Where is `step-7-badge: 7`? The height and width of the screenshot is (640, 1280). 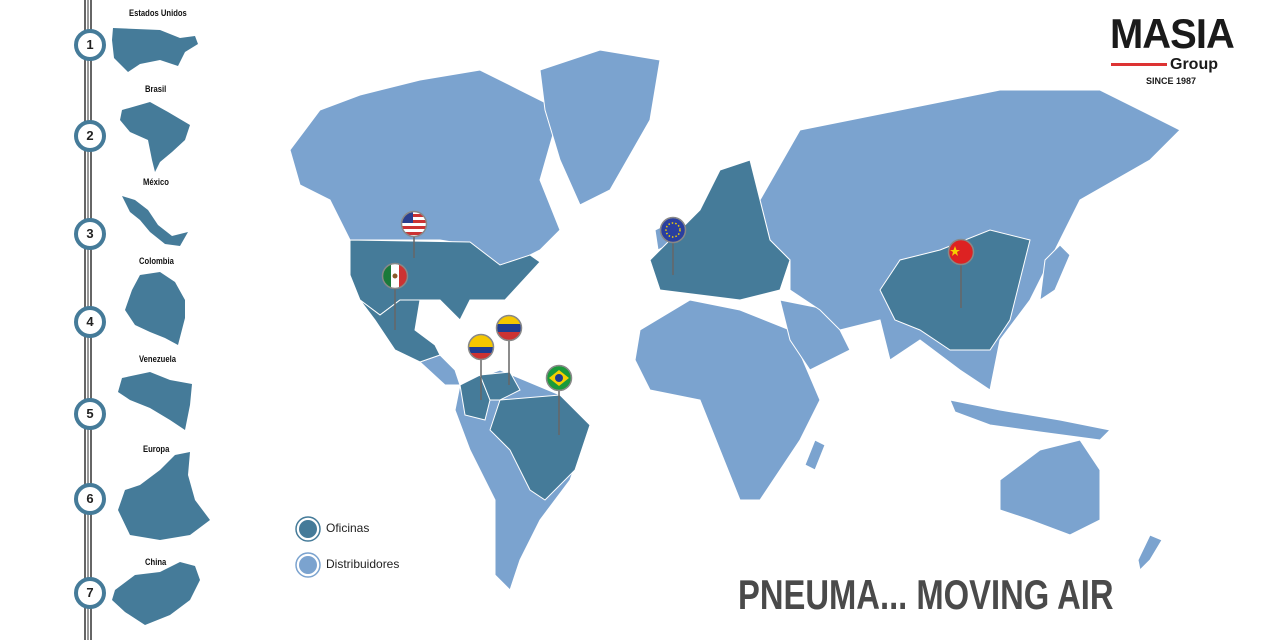 step-7-badge: 7 is located at coordinates (90, 593).